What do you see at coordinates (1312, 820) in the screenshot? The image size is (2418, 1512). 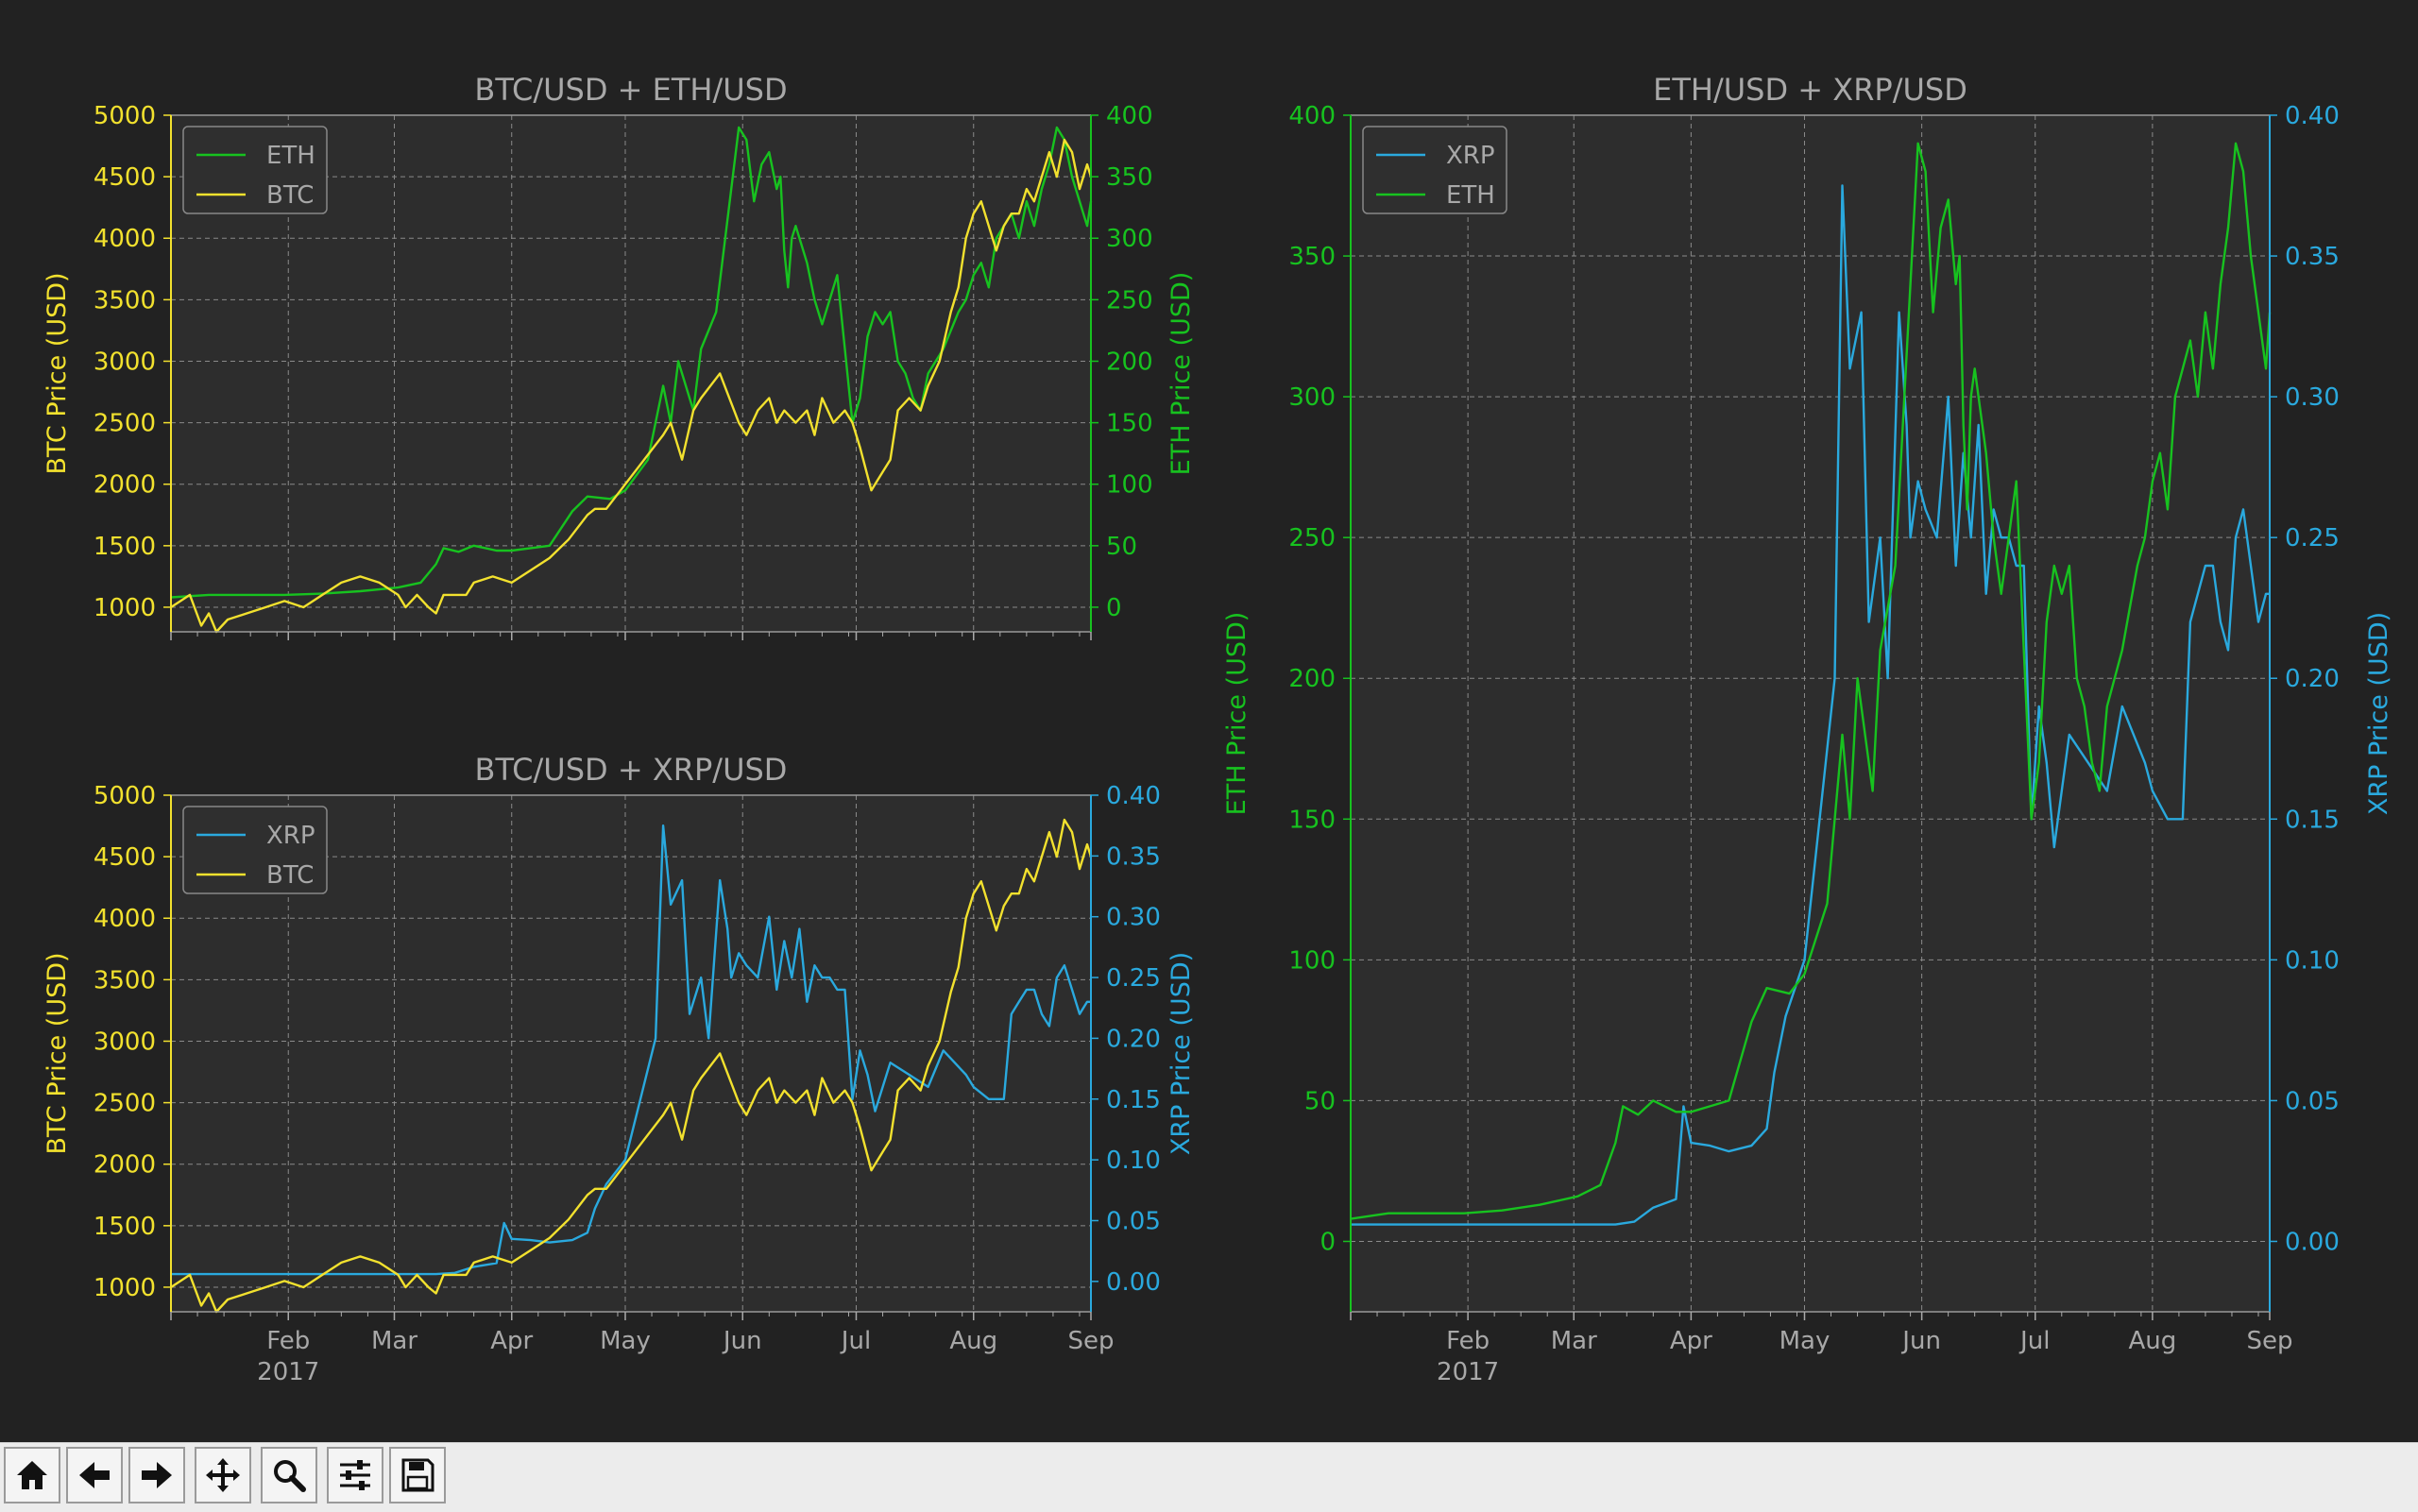 I see `ytick-left-label: 150` at bounding box center [1312, 820].